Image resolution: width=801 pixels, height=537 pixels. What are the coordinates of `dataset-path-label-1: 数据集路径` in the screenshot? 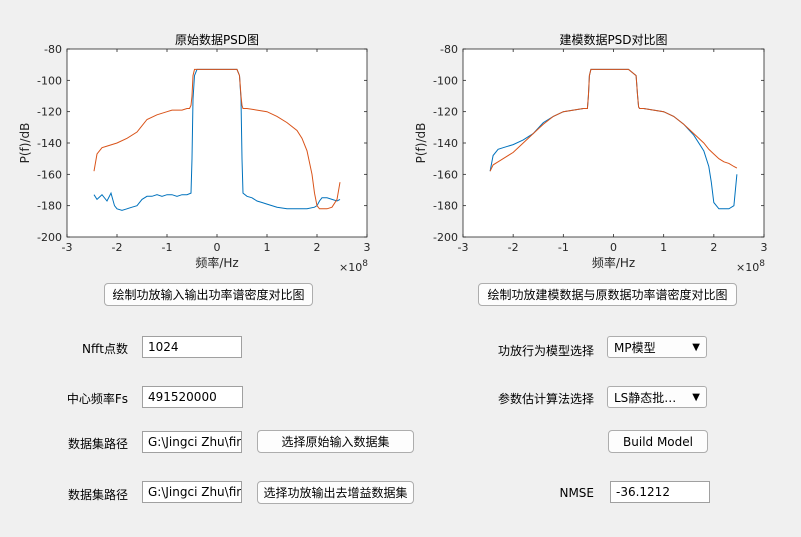 It's located at (97, 444).